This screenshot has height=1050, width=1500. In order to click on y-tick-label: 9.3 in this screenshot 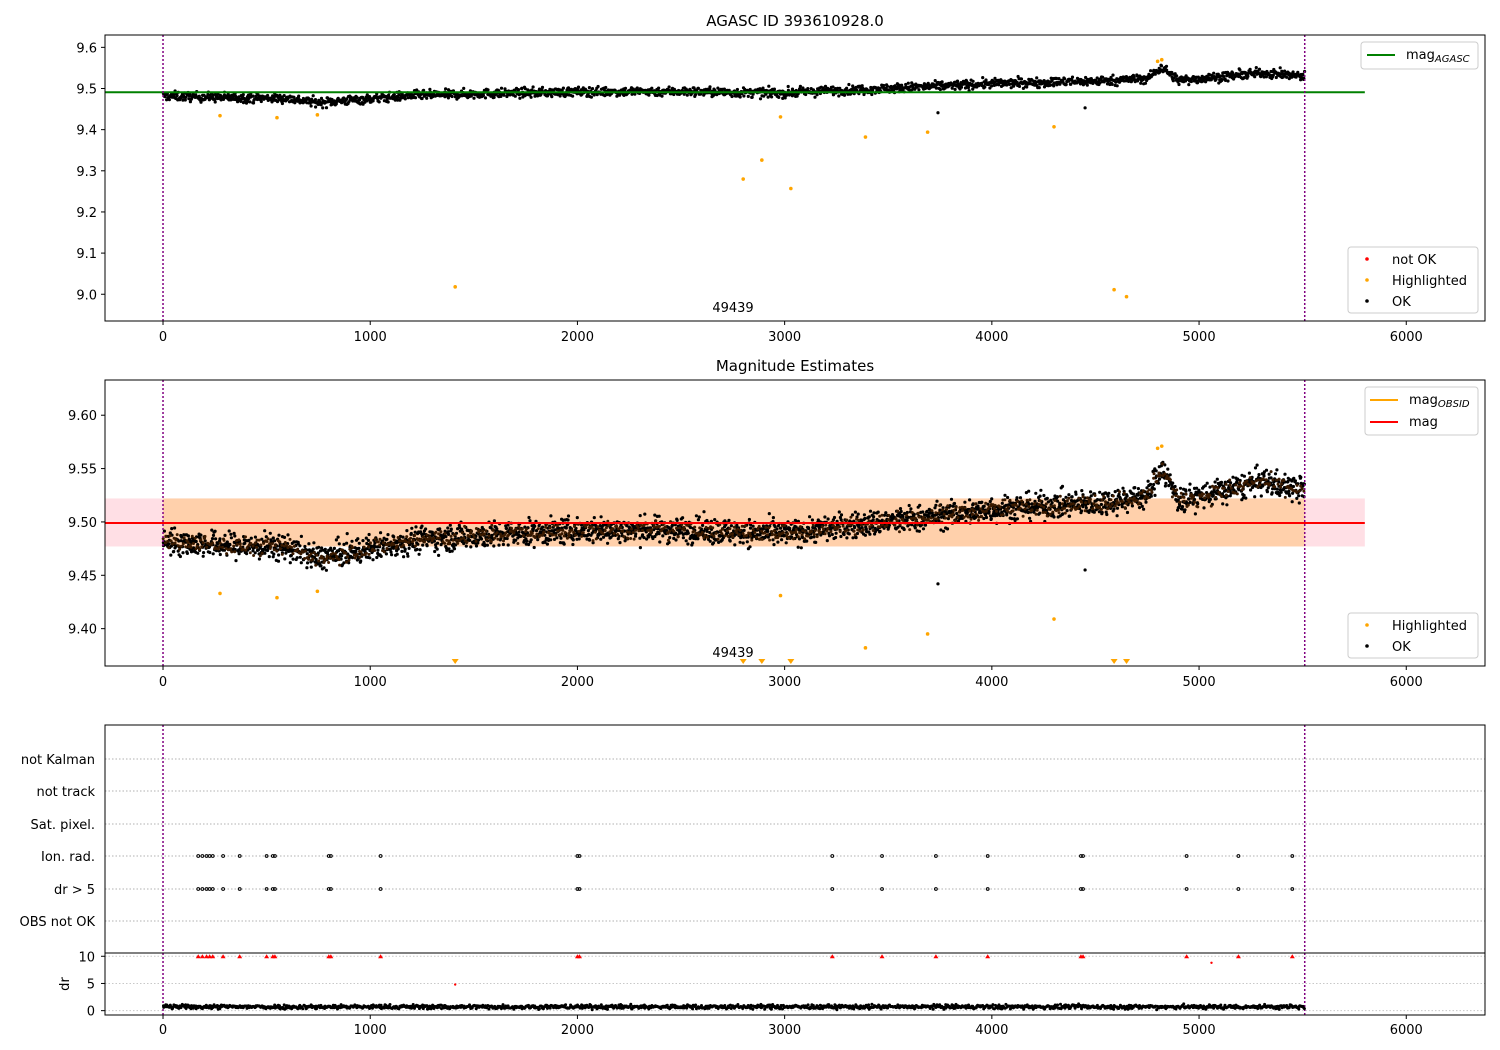, I will do `click(86, 172)`.